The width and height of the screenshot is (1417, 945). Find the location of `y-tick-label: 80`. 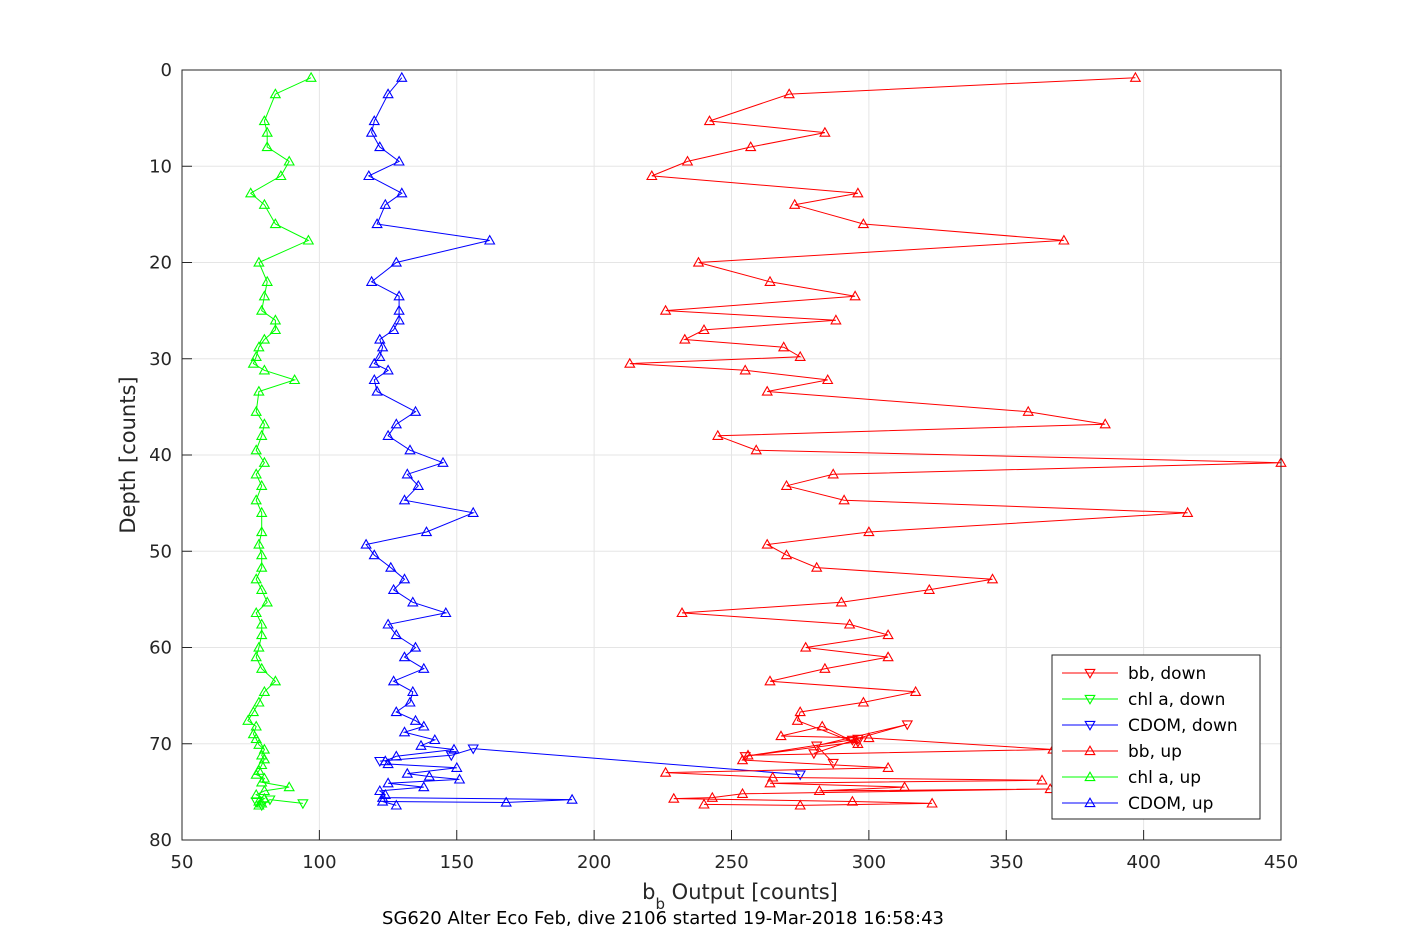

y-tick-label: 80 is located at coordinates (160, 840).